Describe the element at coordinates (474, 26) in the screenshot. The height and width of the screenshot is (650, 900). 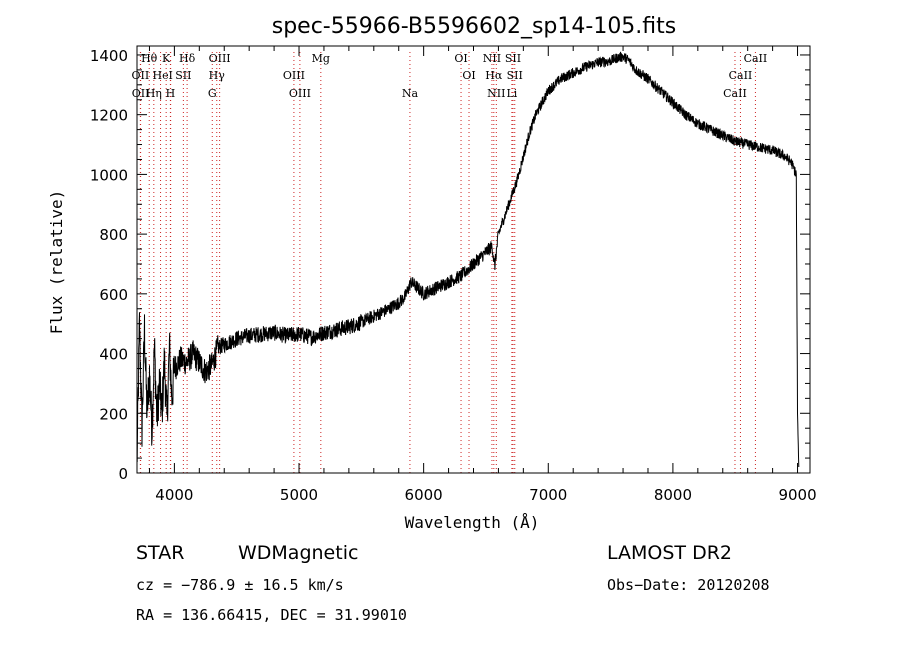
I see `chart-title: spec-55966-B5596602_sp14-105.fits` at that location.